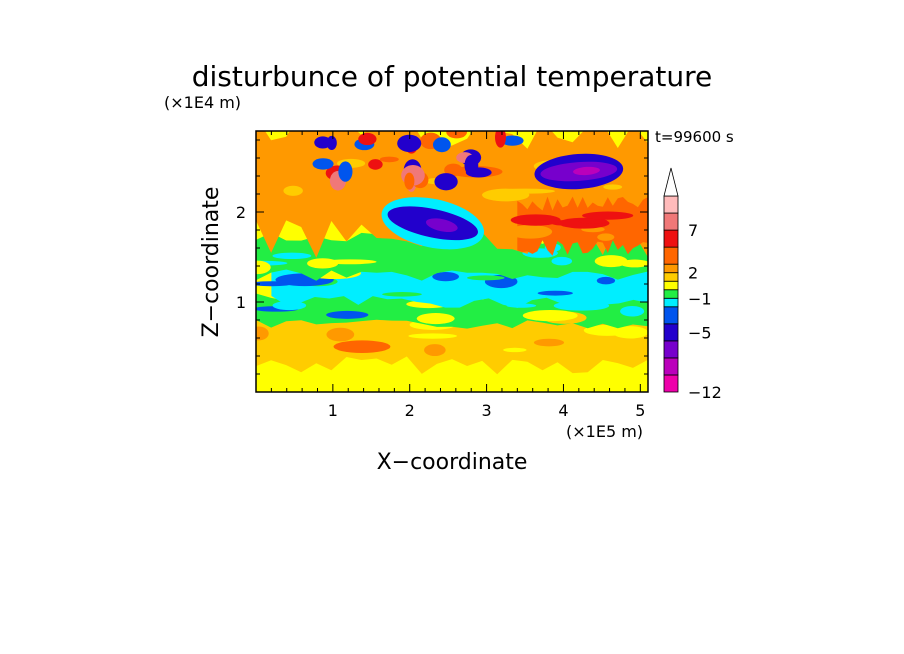 This screenshot has height=654, width=904. I want to click on colorbar: −12−5−127, so click(692, 284).